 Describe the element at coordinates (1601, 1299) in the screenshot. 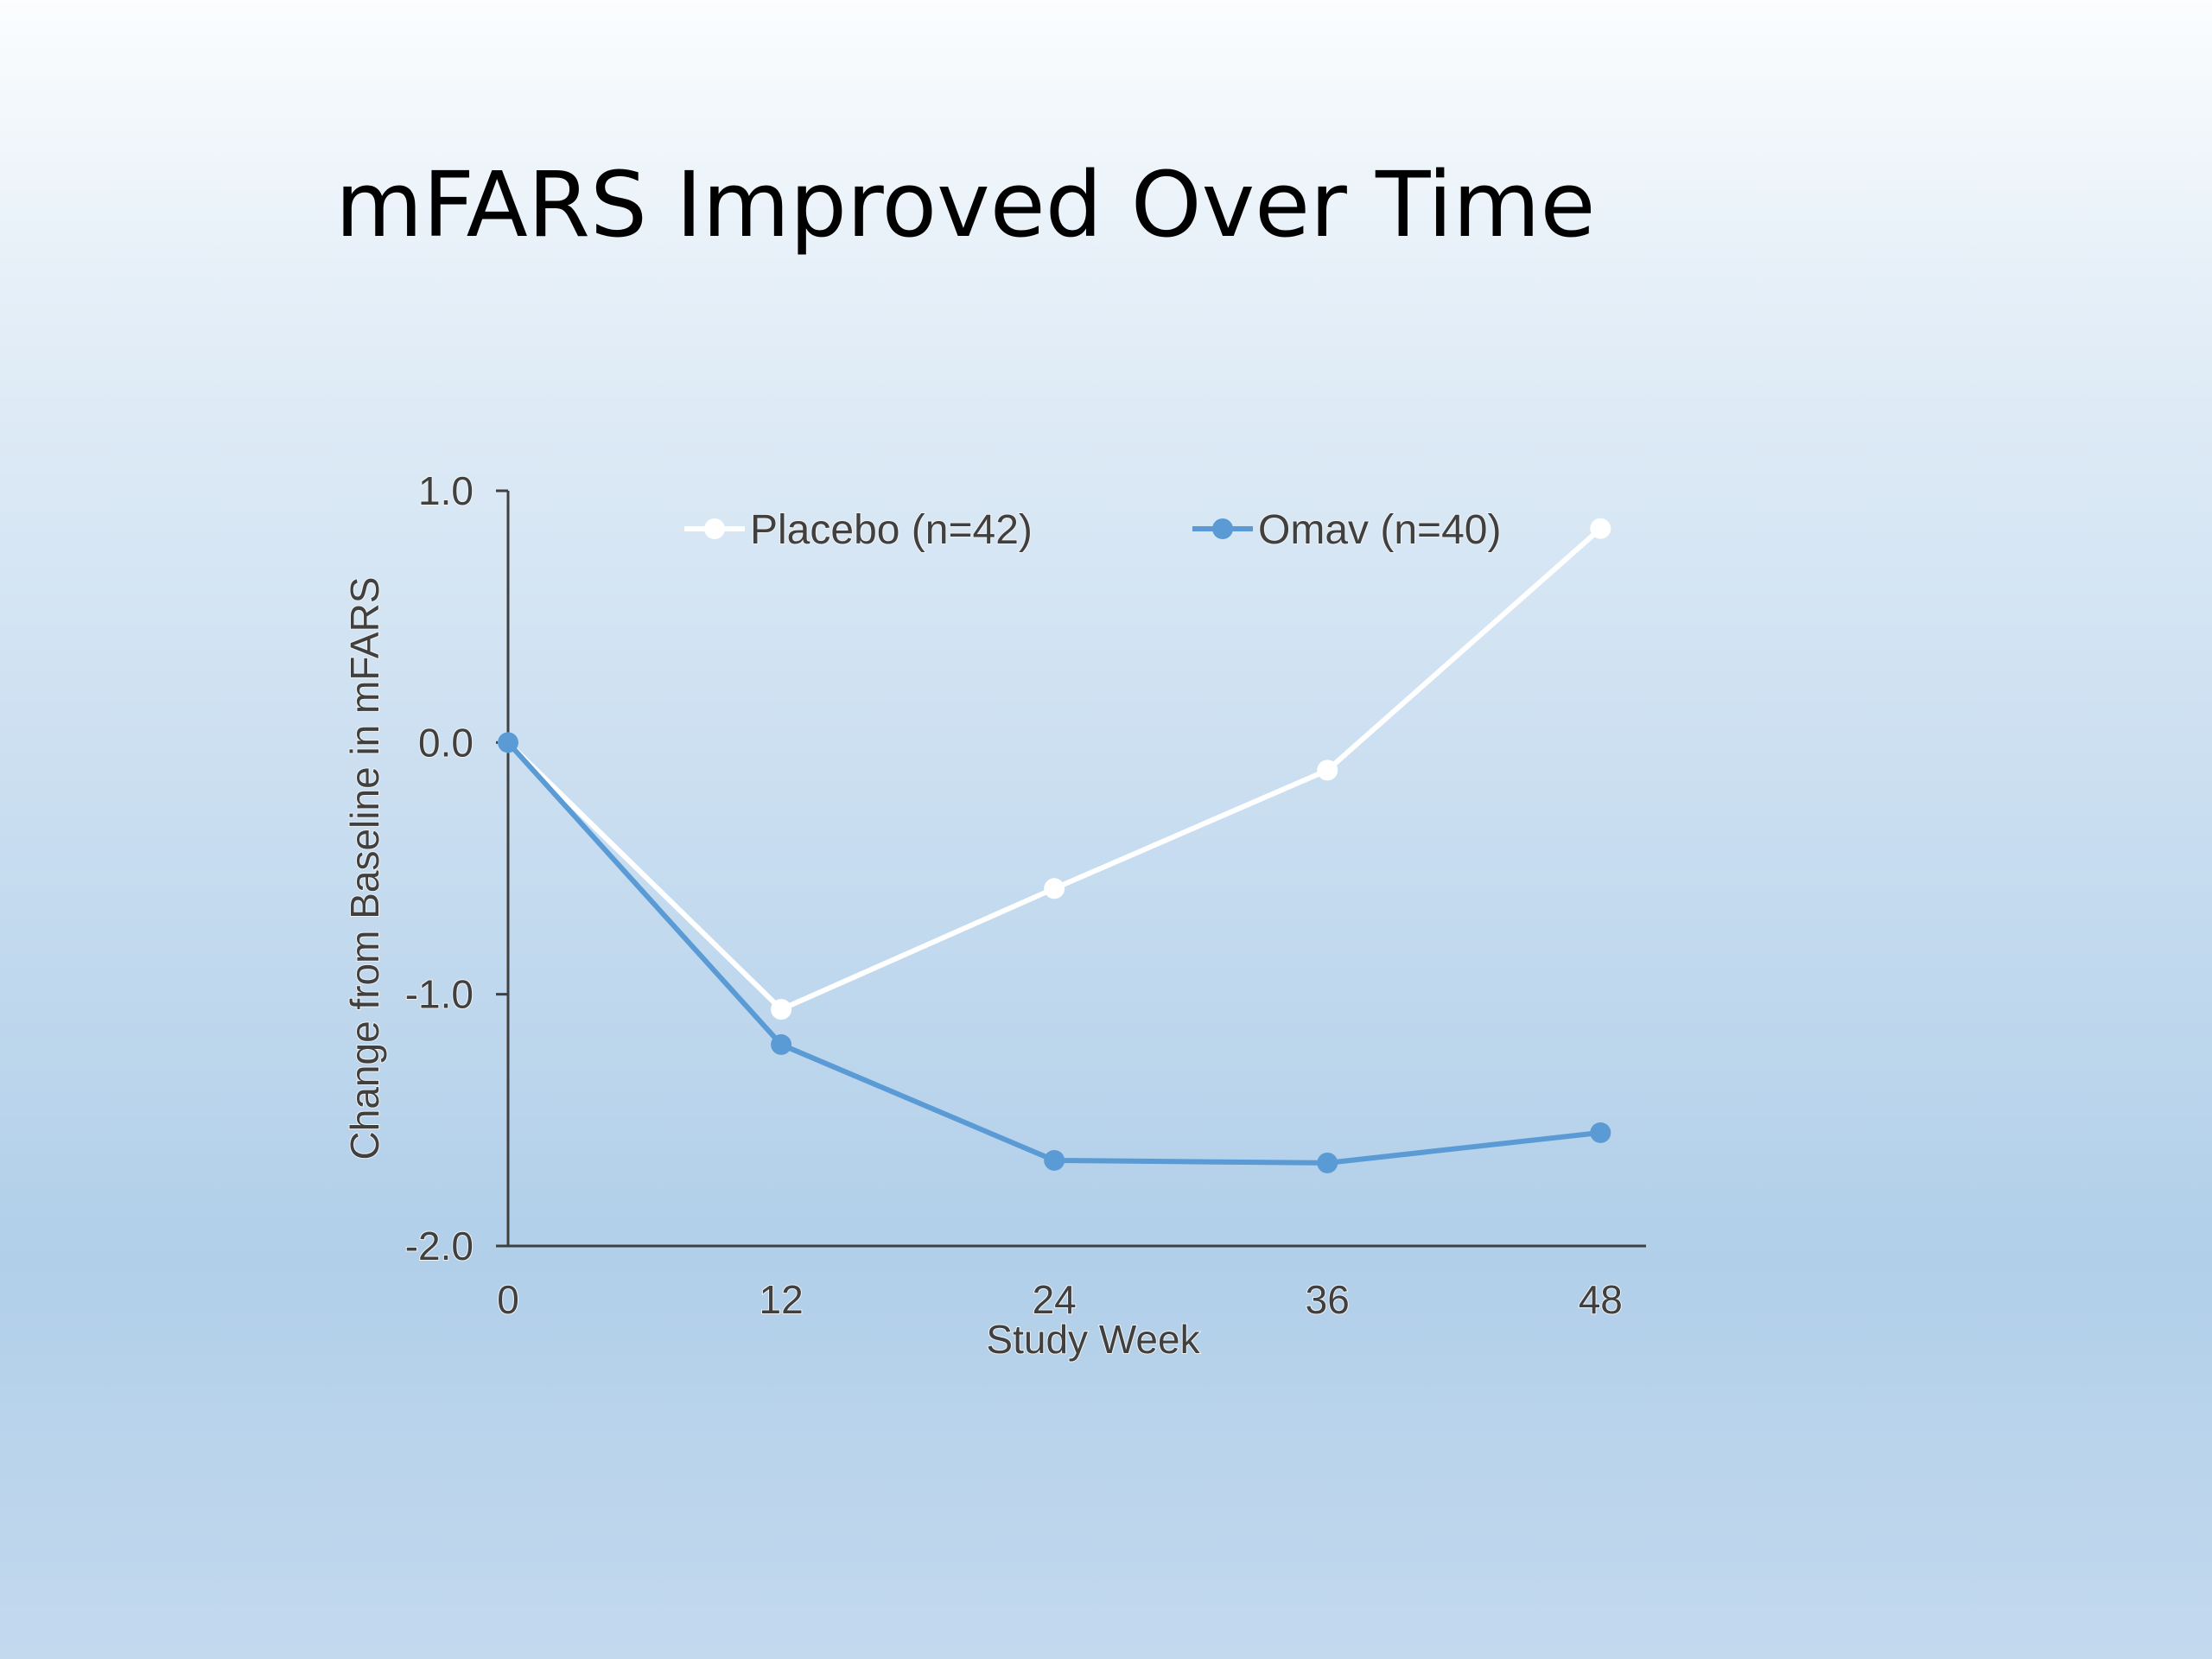

I see `x-tick-label: 48` at that location.